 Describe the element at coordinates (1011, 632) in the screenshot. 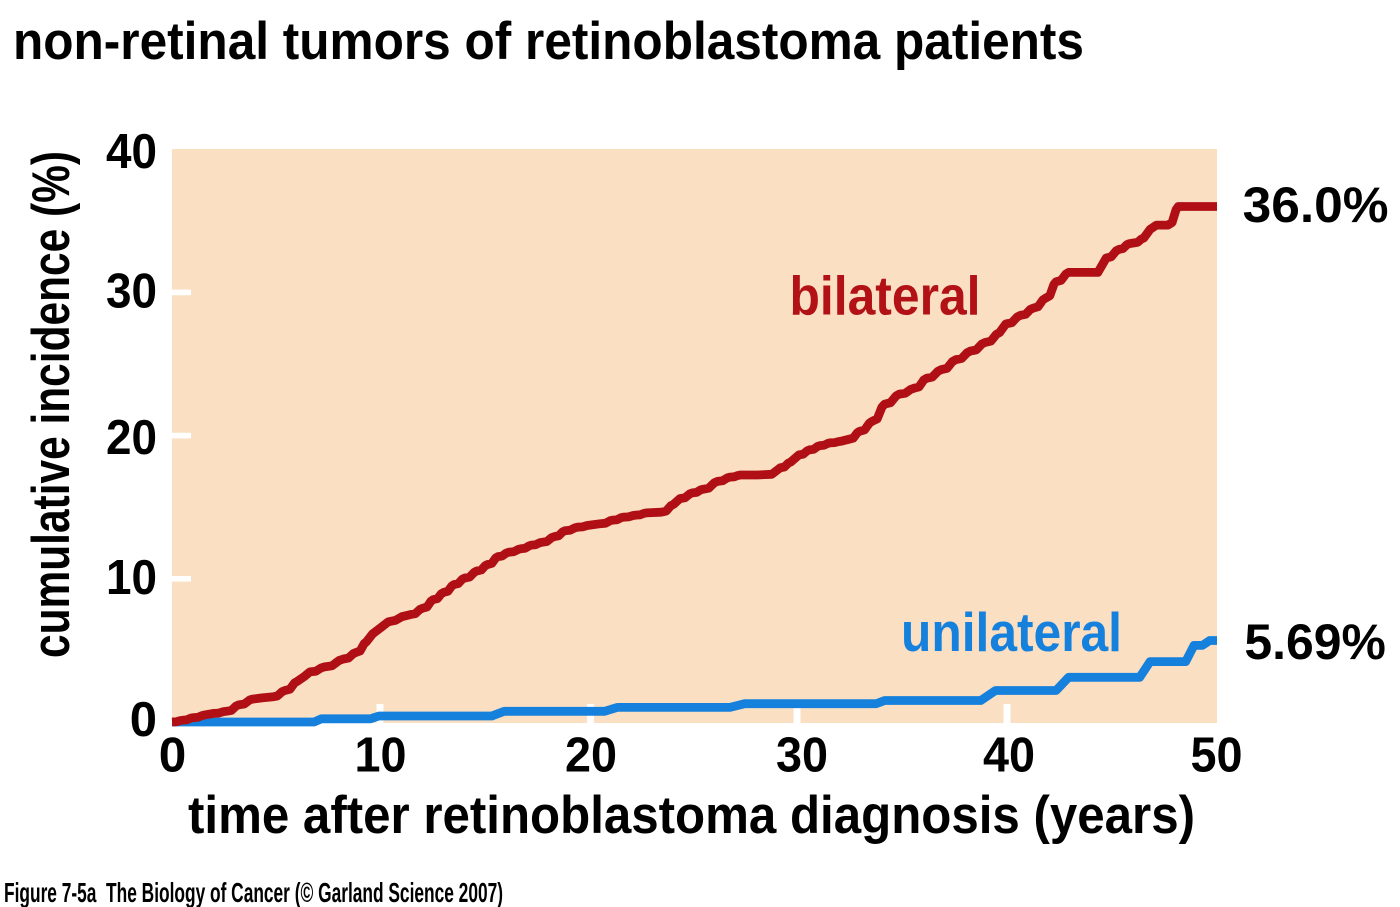

I see `svg-text: unilateral` at that location.